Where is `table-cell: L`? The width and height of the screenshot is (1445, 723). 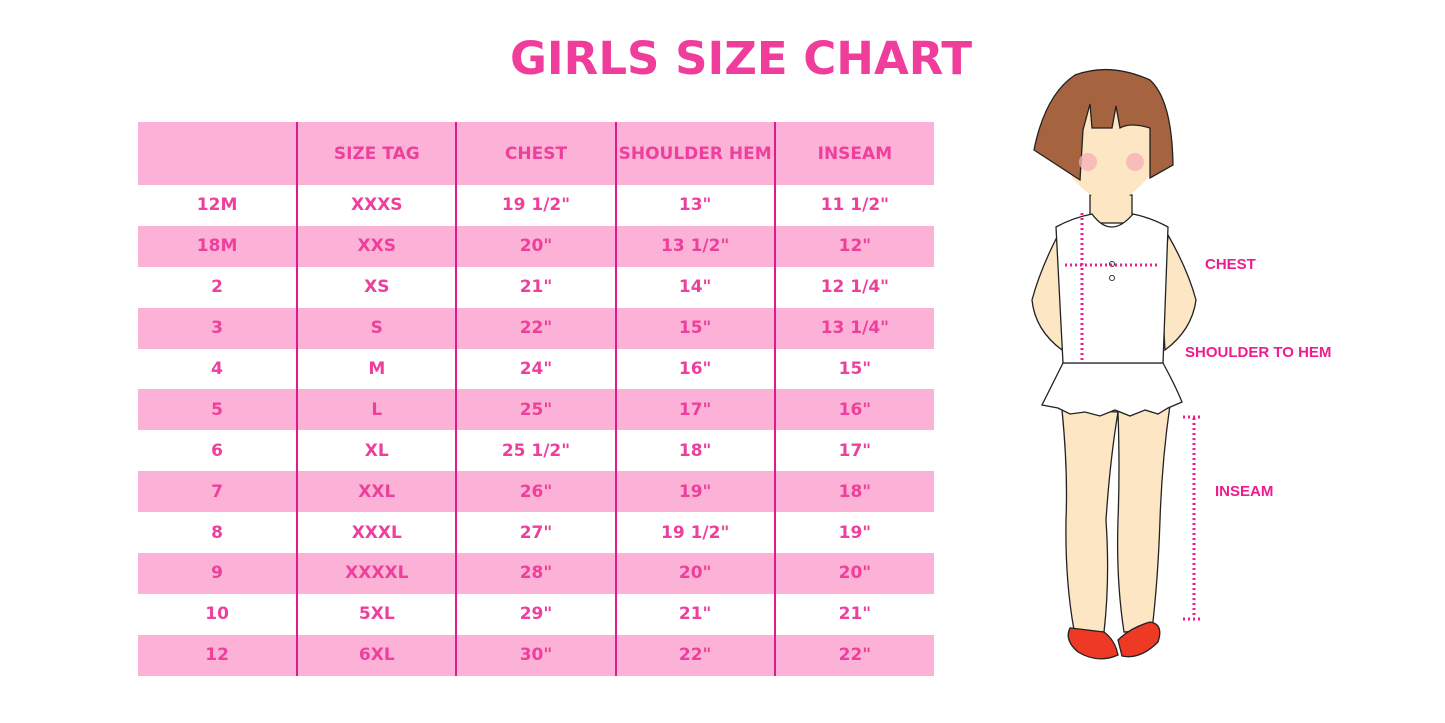 table-cell: L is located at coordinates (376, 410).